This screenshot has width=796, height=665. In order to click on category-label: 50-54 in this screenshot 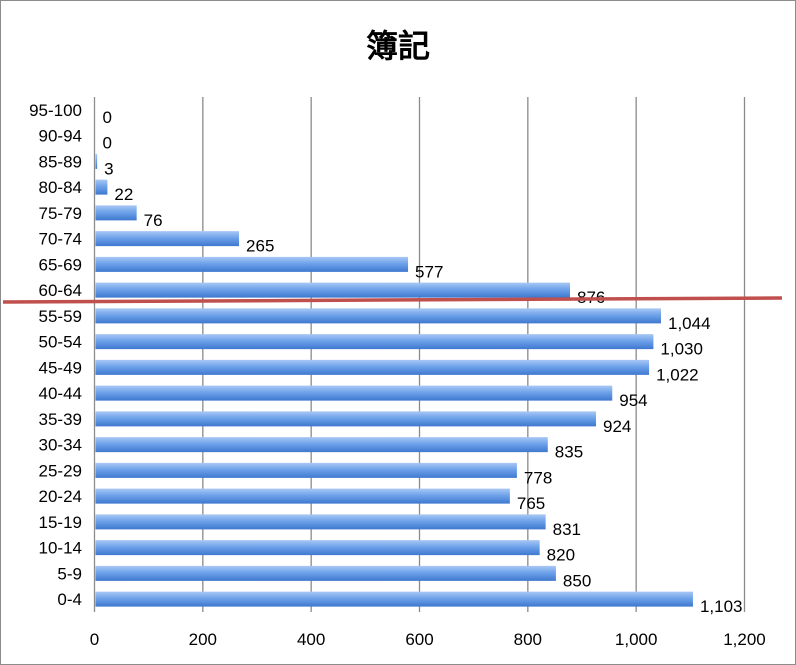, I will do `click(60, 342)`.